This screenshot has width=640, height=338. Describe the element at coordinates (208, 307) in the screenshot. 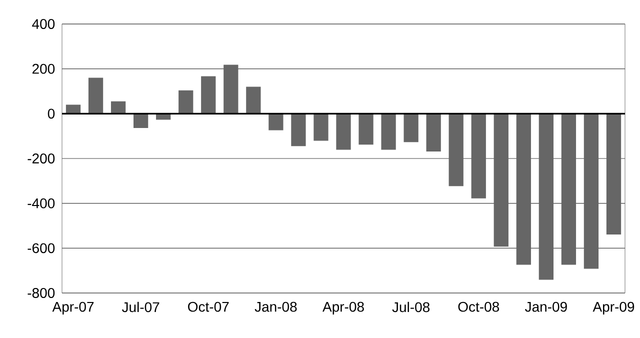

I see `x-tick-label: Oct-07` at that location.